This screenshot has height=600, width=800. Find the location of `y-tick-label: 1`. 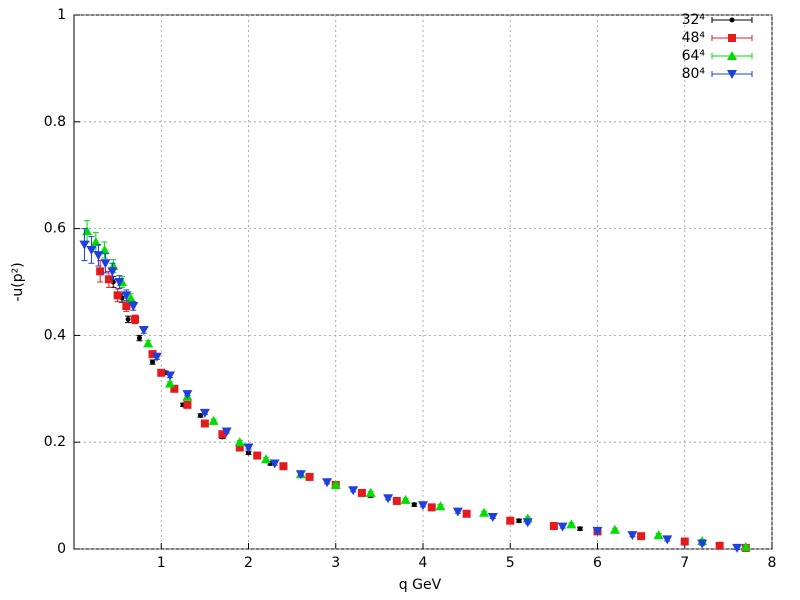

y-tick-label: 1 is located at coordinates (61, 15).